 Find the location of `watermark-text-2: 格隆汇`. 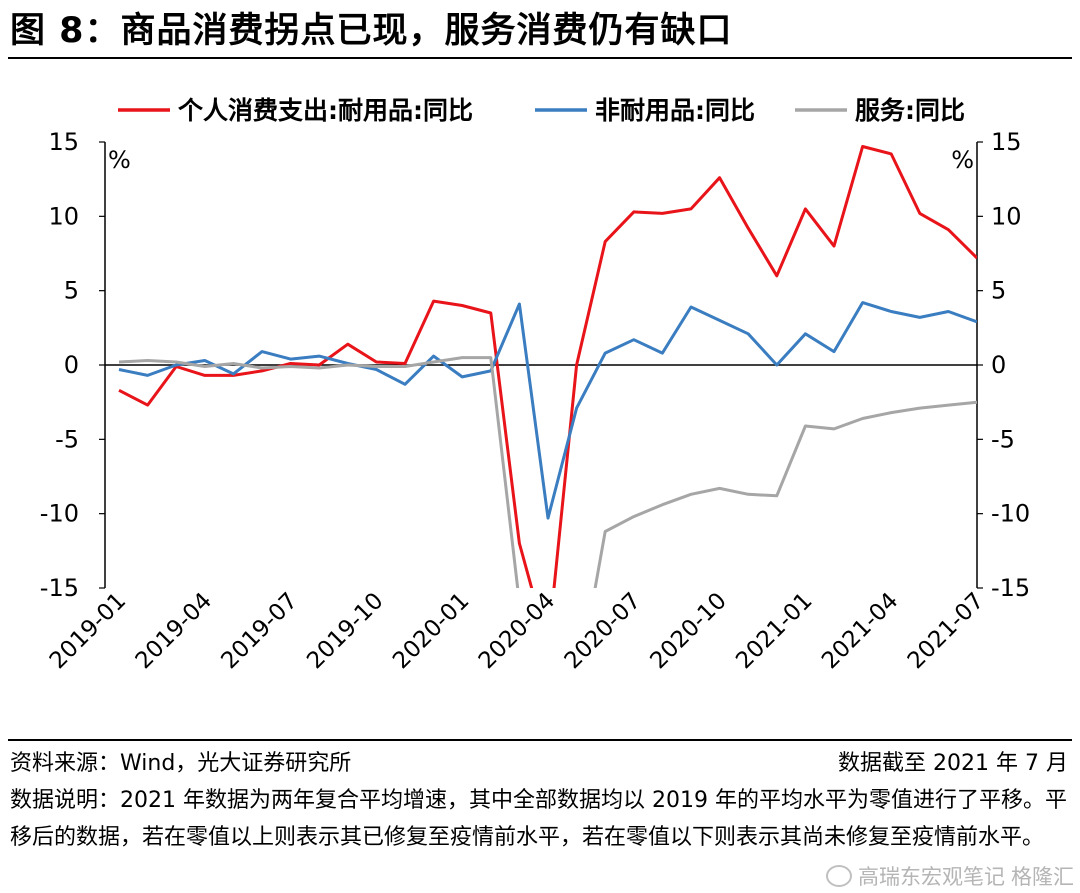

watermark-text-2: 格隆汇 is located at coordinates (1042, 877).